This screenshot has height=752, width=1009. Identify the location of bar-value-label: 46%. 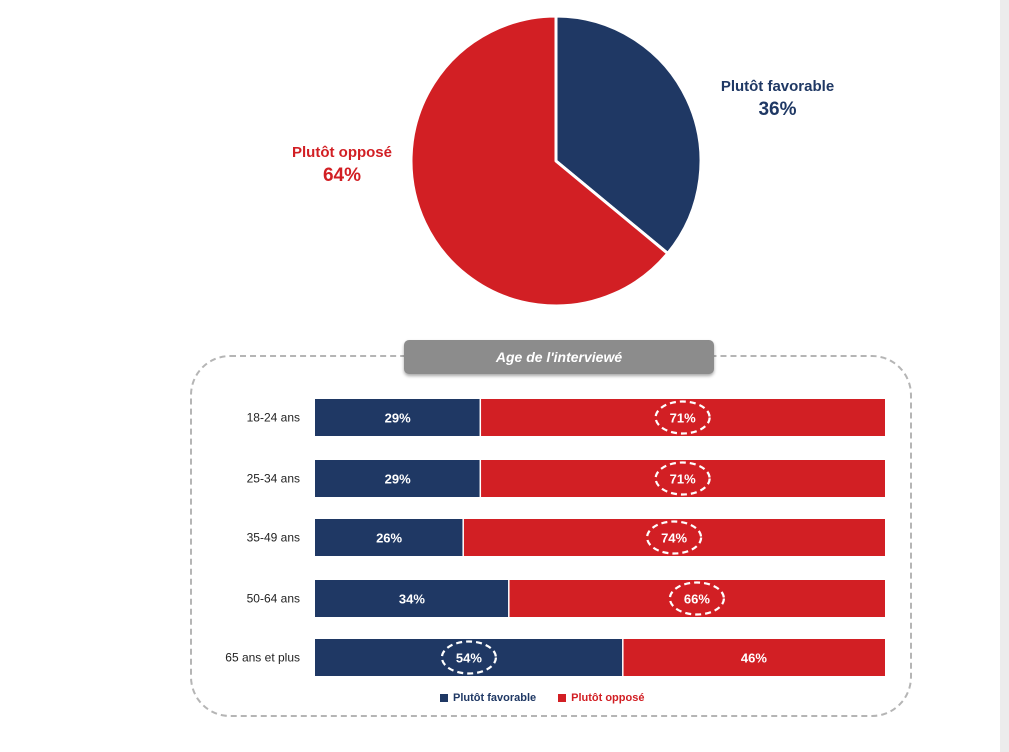
(754, 658).